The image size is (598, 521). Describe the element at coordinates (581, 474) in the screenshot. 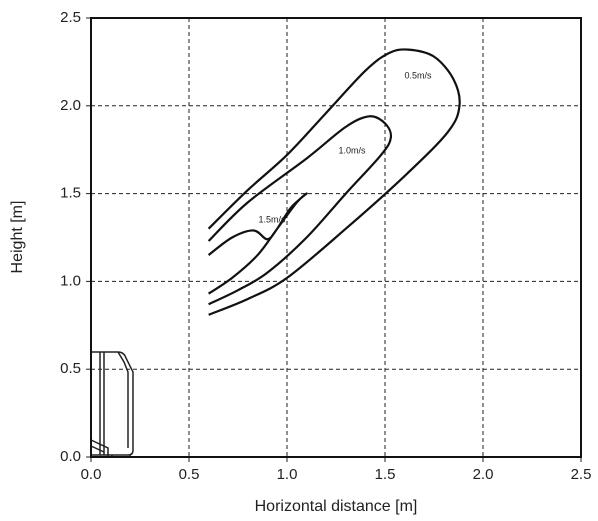

I see `x-tick-label: 2.5` at that location.